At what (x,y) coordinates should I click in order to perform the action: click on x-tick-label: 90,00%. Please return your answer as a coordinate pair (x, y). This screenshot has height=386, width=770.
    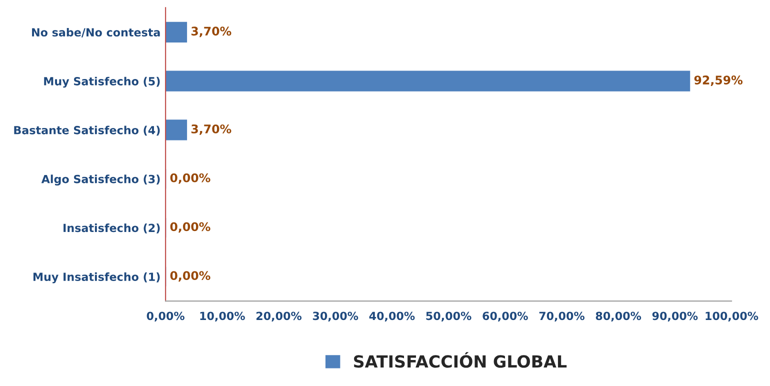
    Looking at the image, I should click on (675, 317).